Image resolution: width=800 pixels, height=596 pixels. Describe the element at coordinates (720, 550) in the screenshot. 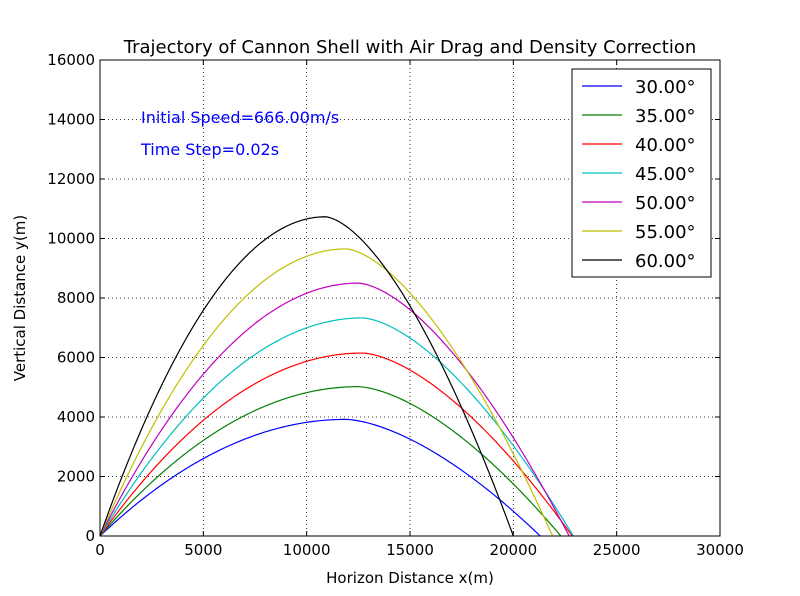

I see `x-tick-label: 30000` at that location.